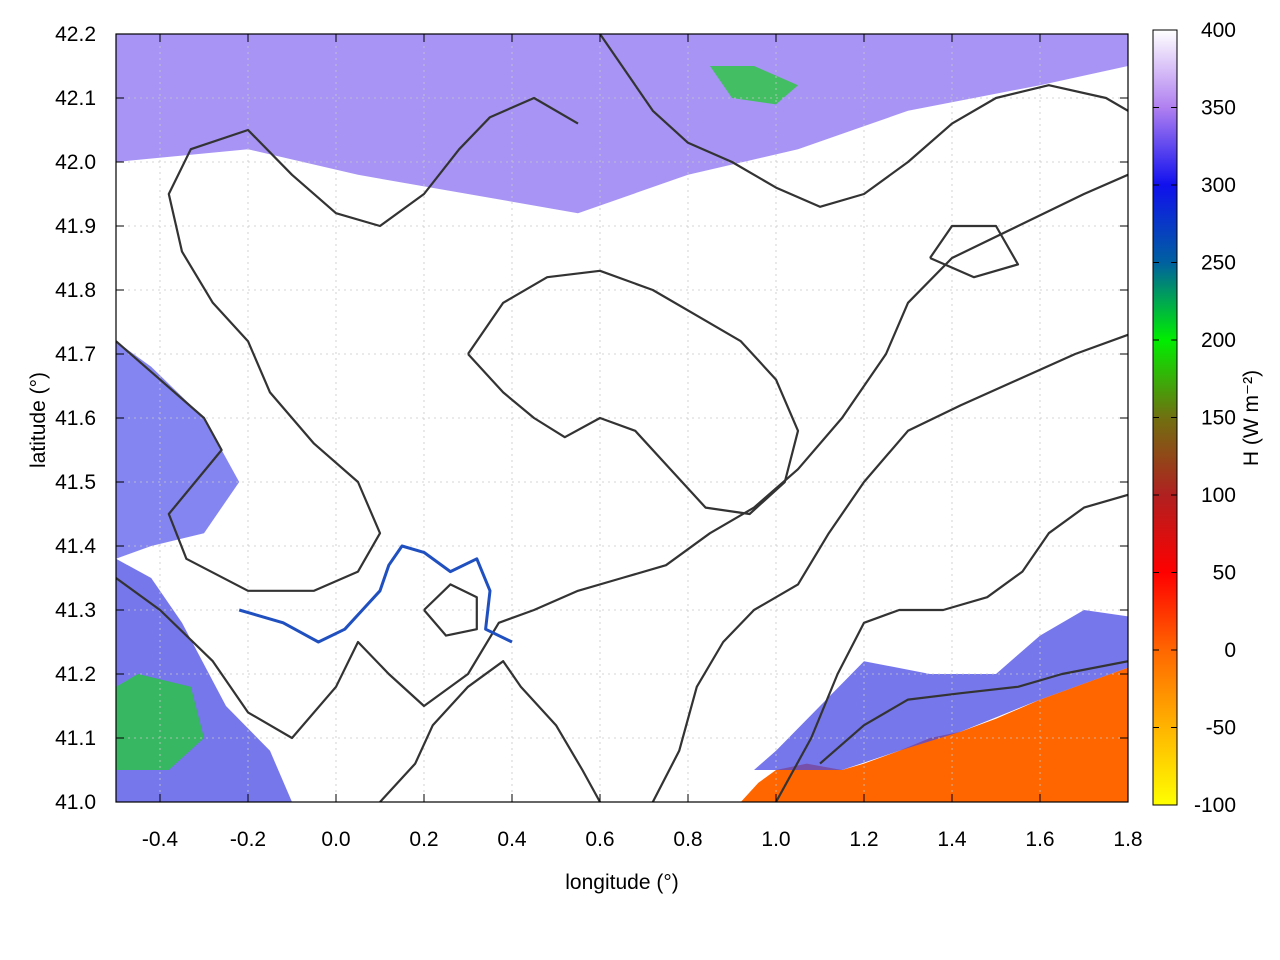 This screenshot has height=960, width=1280. Describe the element at coordinates (1127, 839) in the screenshot. I see `x-tick-label: 1.8` at that location.